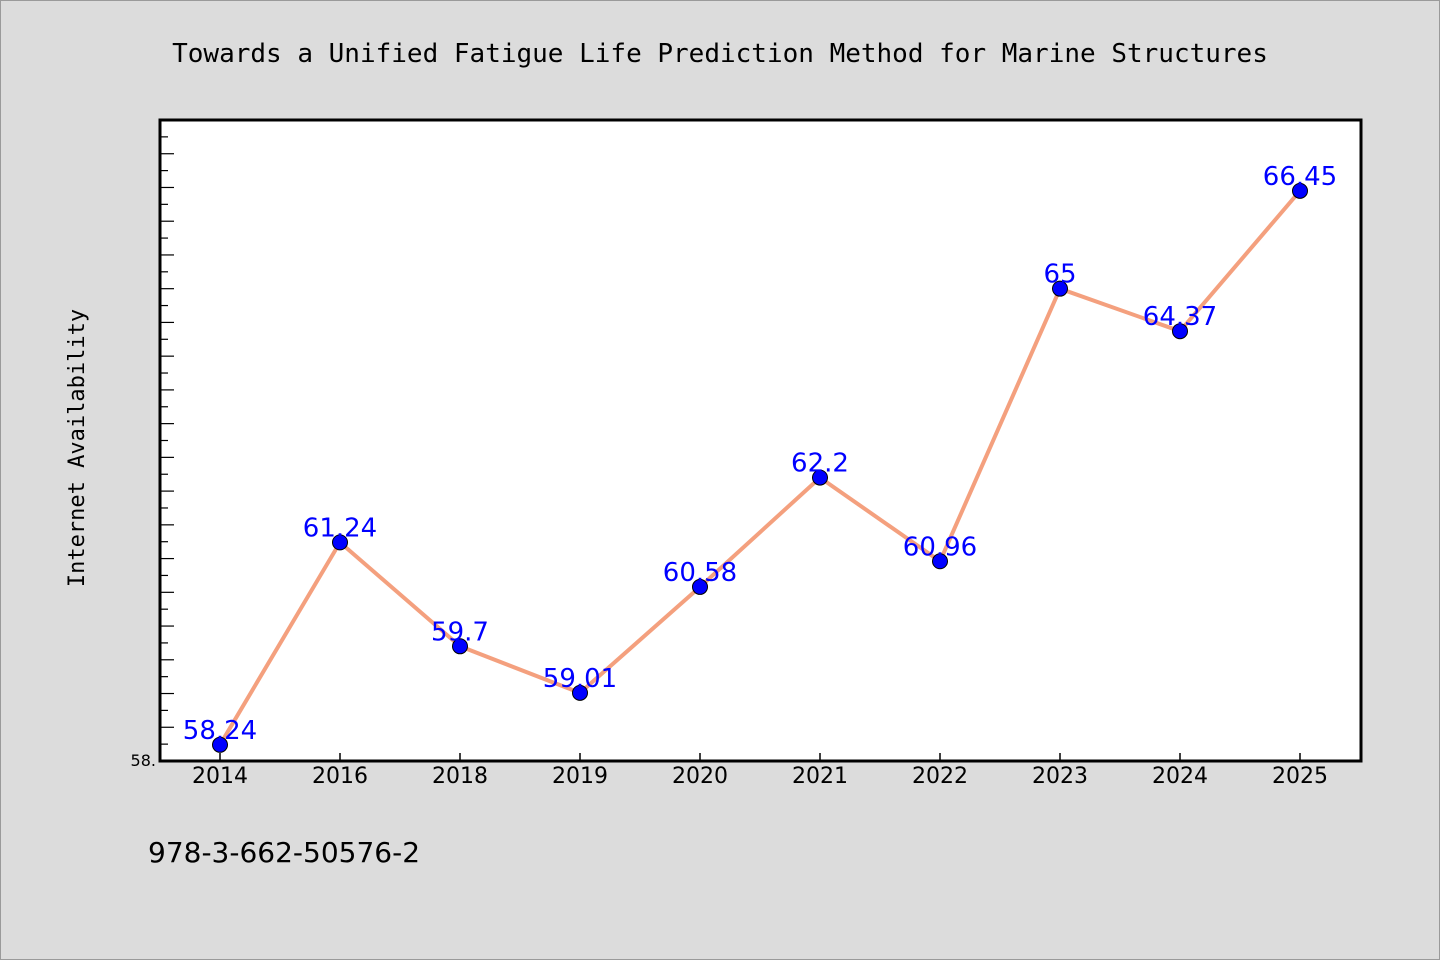 This screenshot has height=960, width=1440. What do you see at coordinates (1060, 776) in the screenshot?
I see `x-tick-label: 2023` at bounding box center [1060, 776].